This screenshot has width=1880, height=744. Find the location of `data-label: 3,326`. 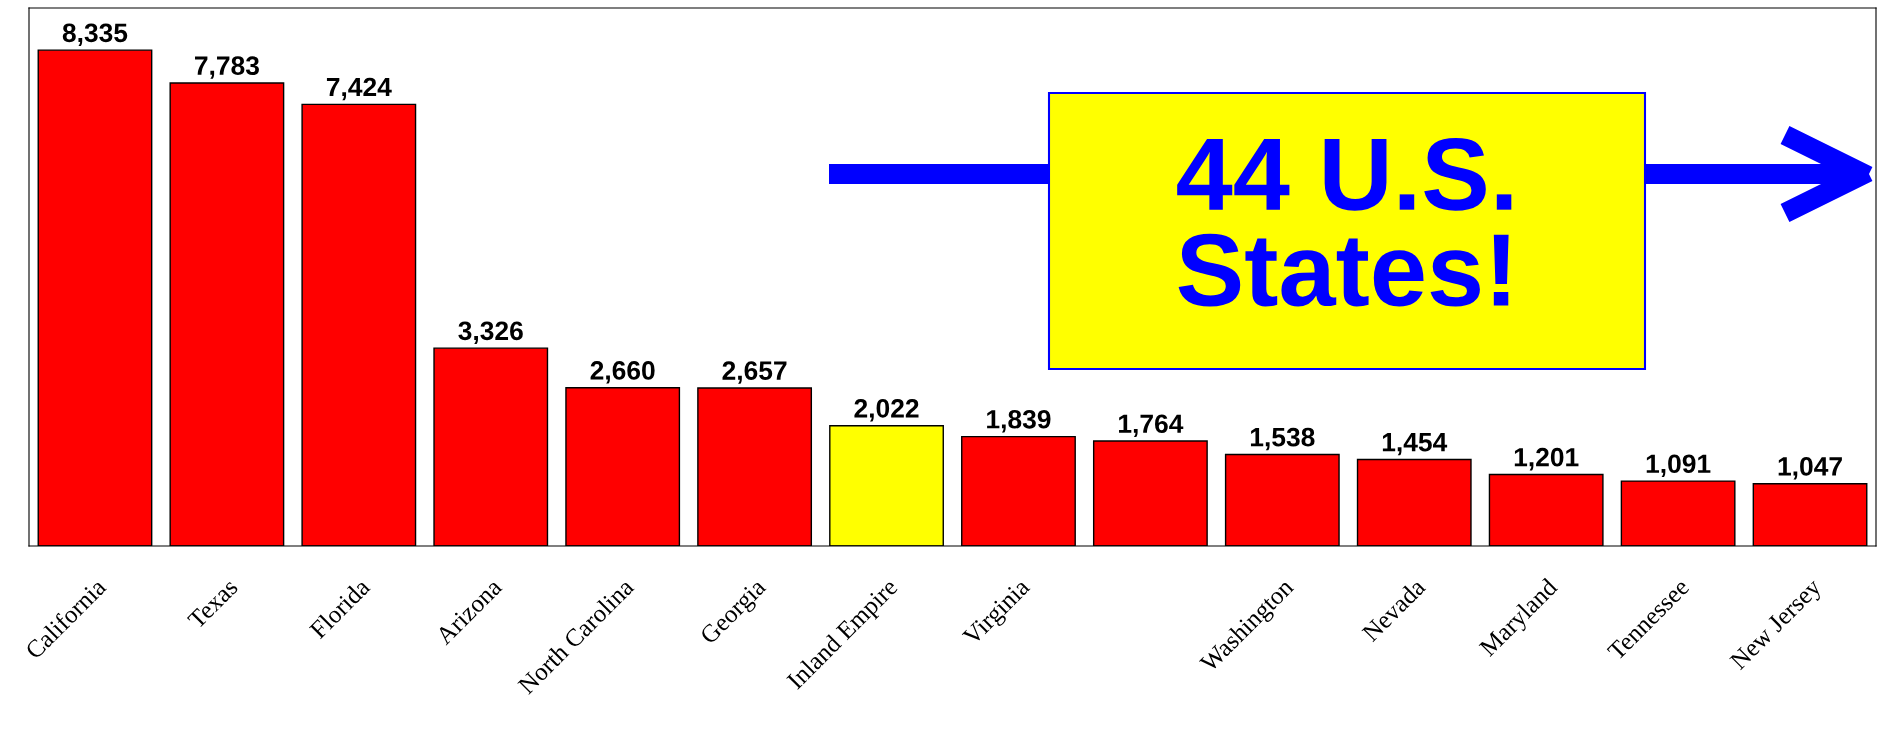

data-label: 3,326 is located at coordinates (490, 332).